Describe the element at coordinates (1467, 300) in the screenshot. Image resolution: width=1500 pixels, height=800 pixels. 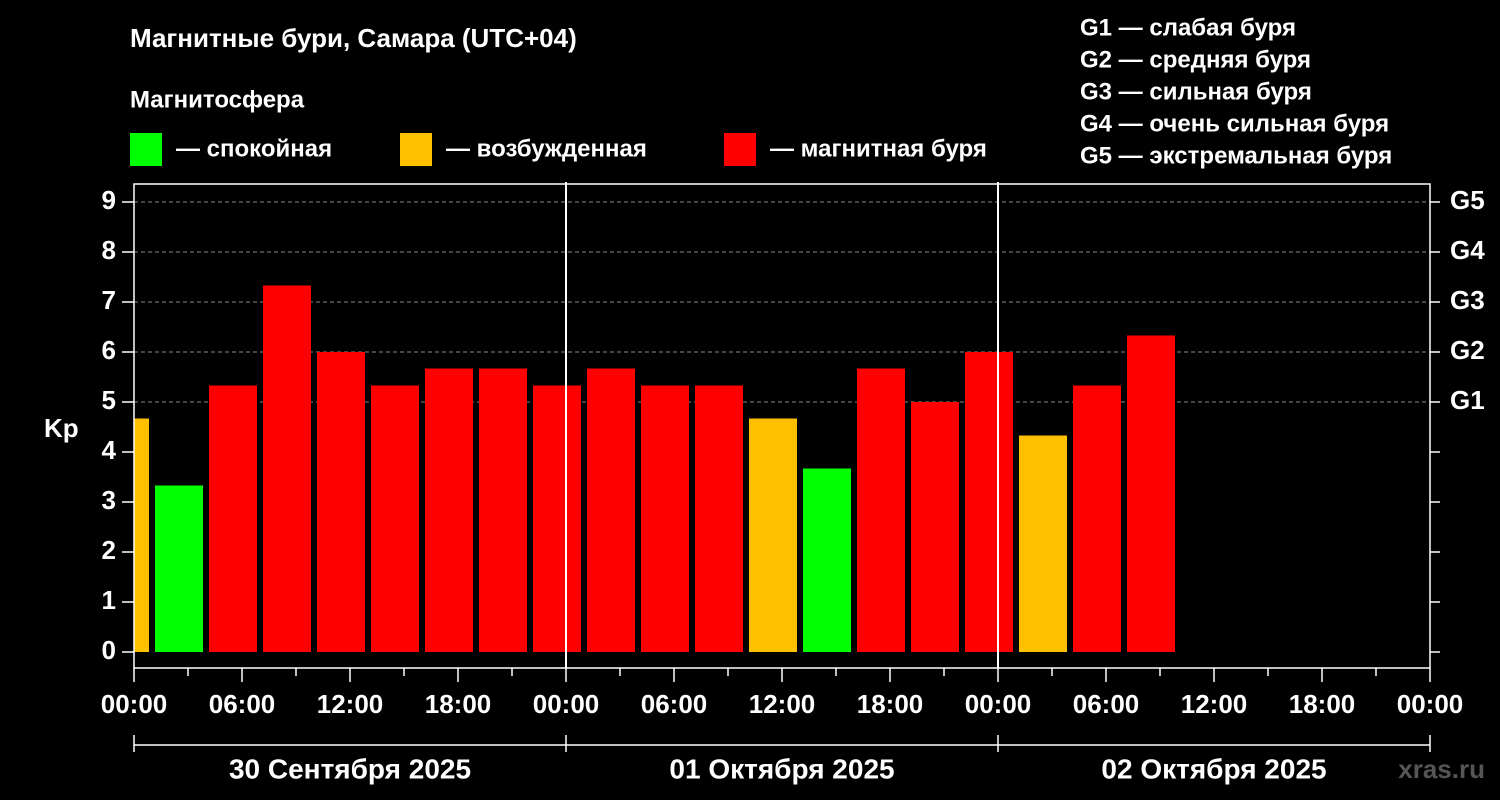
I see `y2-tick-label: G3` at that location.